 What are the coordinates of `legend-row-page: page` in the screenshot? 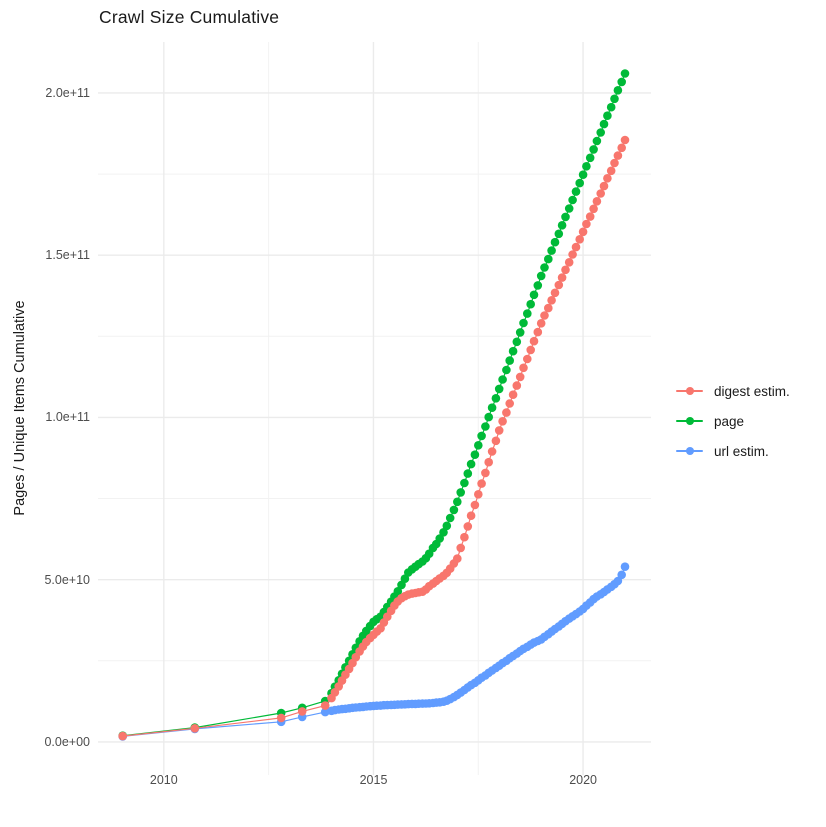 It's located at (733, 421).